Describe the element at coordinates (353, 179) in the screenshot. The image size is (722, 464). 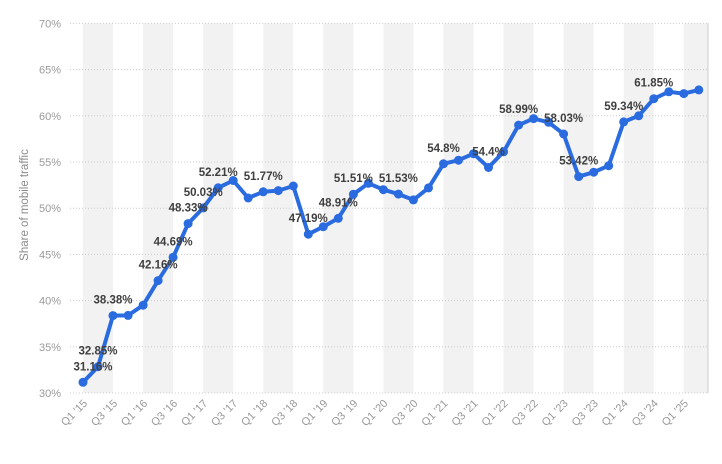
I see `data-point-label: 51.51%` at that location.